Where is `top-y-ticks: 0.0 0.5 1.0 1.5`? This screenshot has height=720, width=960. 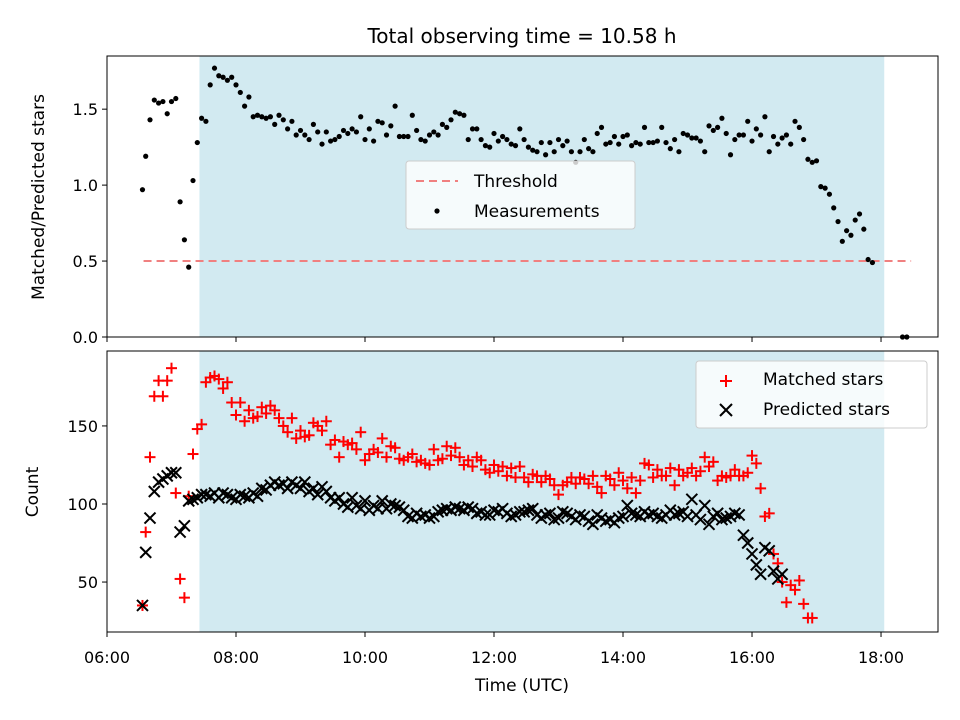 top-y-ticks: 0.0 0.5 1.0 1.5 is located at coordinates (90, 223).